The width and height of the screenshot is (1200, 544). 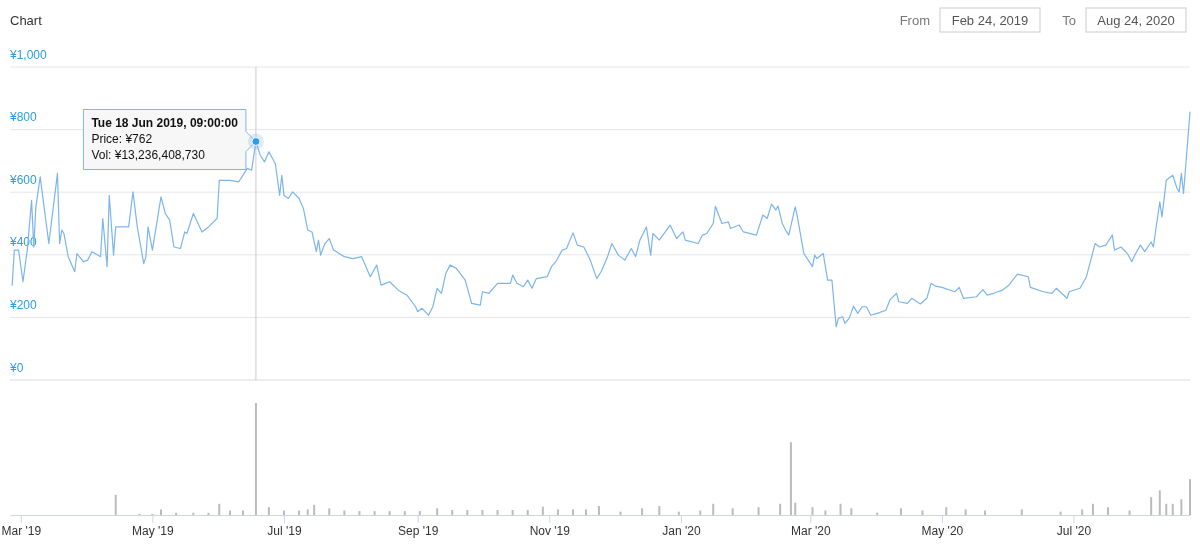 What do you see at coordinates (28, 54) in the screenshot?
I see `y-tick-label: ¥1,000` at bounding box center [28, 54].